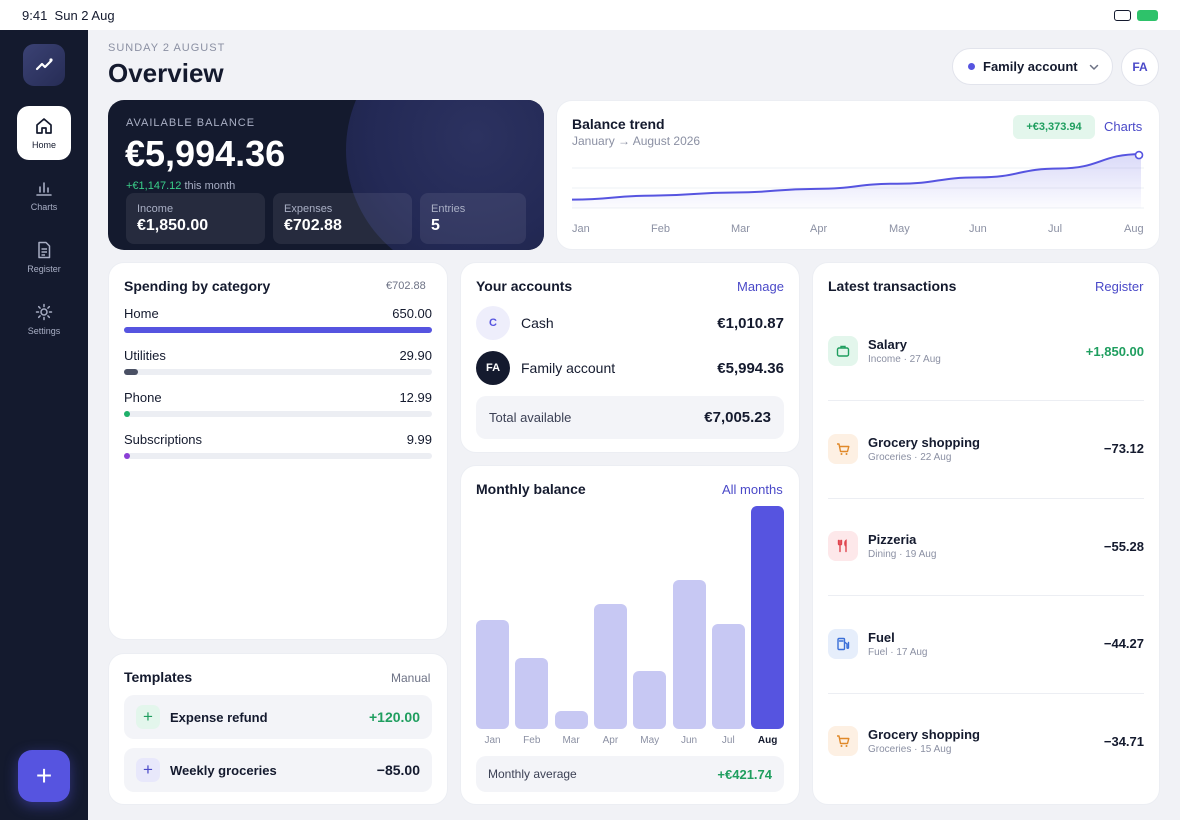 The width and height of the screenshot is (1180, 820). I want to click on register-link: Register, so click(1119, 286).